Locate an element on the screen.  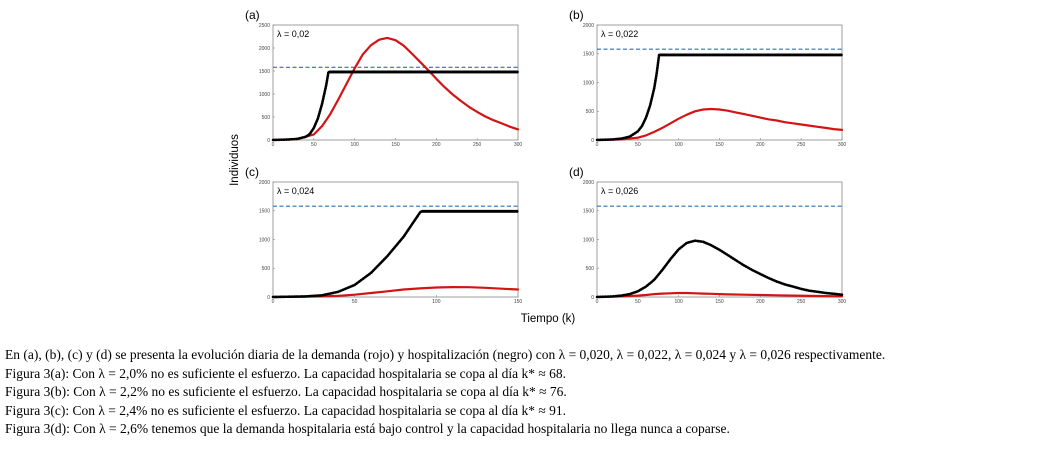
y-tick-label: 2500 is located at coordinates (264, 26).